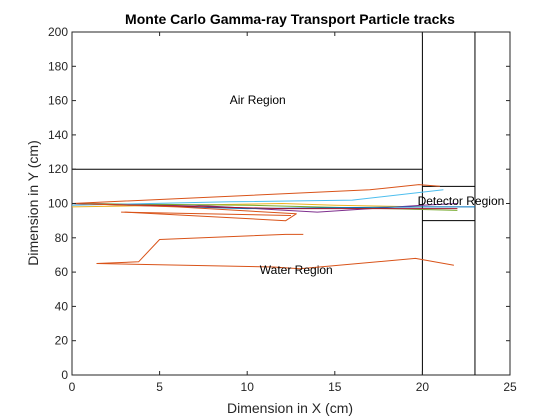 This screenshot has height=420, width=560. I want to click on y-tick-label: 80, so click(62, 238).